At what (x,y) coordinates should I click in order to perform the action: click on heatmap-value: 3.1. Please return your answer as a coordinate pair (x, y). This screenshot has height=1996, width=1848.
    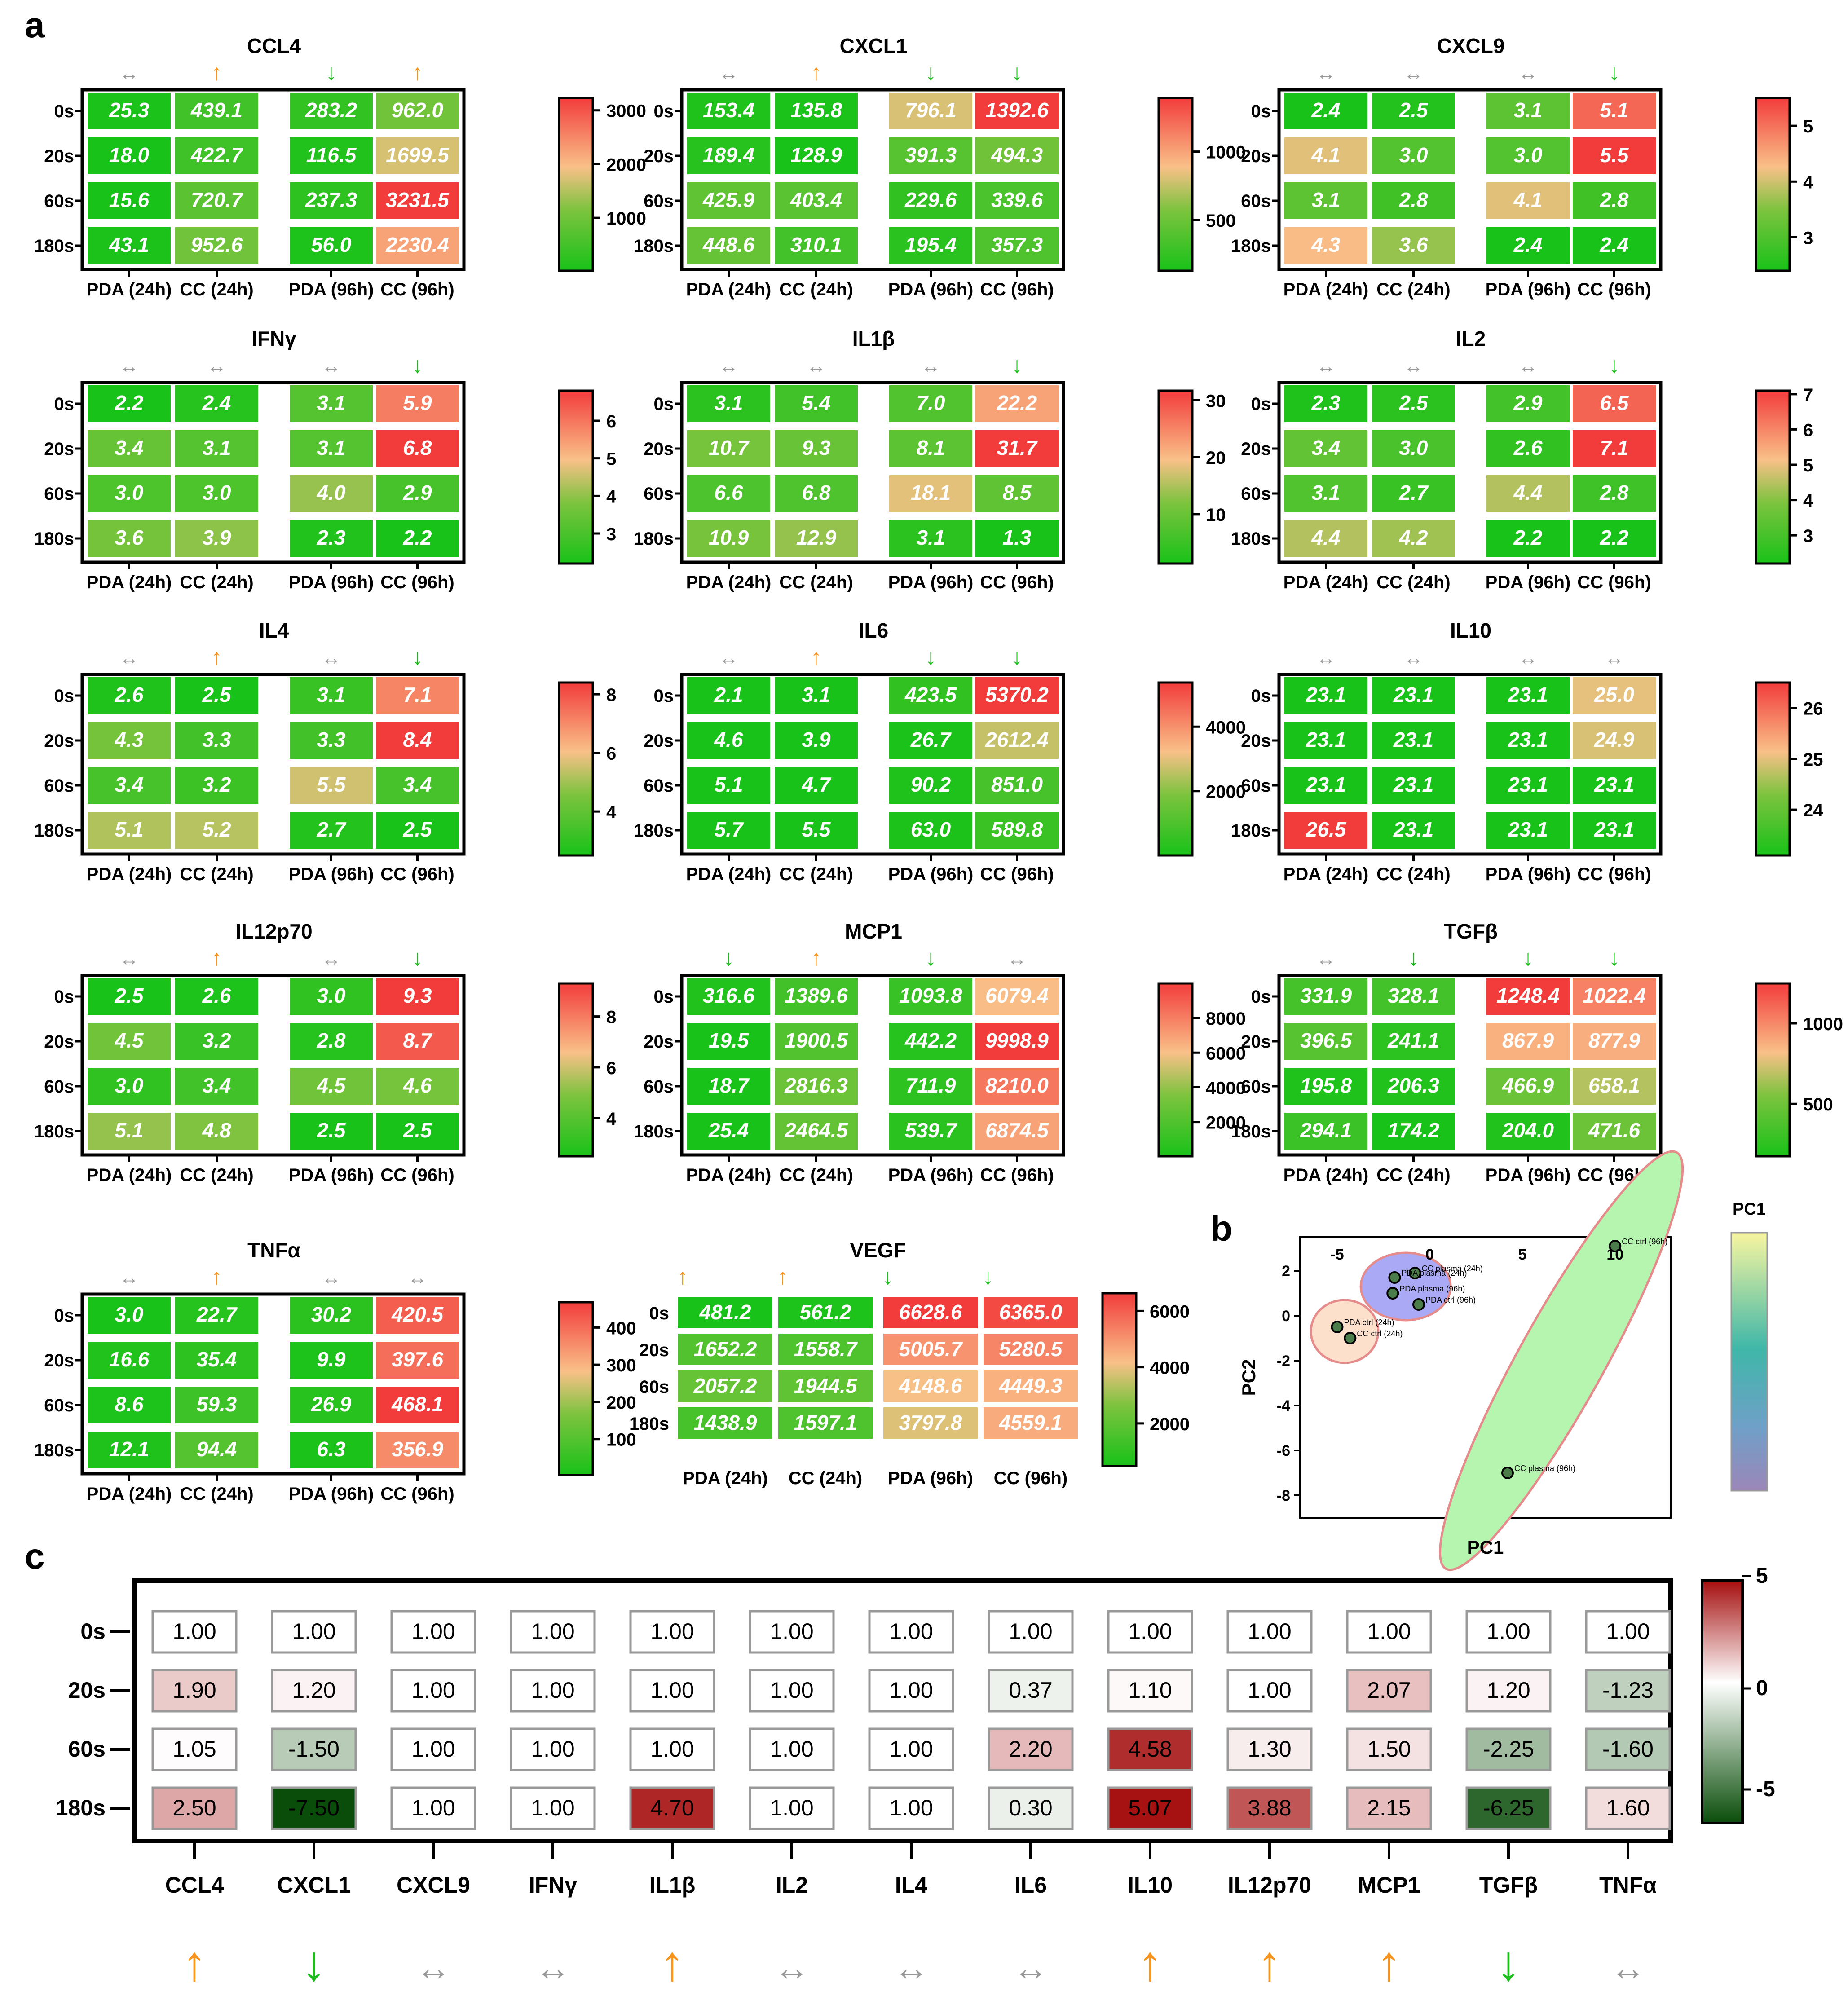
    Looking at the image, I should click on (931, 537).